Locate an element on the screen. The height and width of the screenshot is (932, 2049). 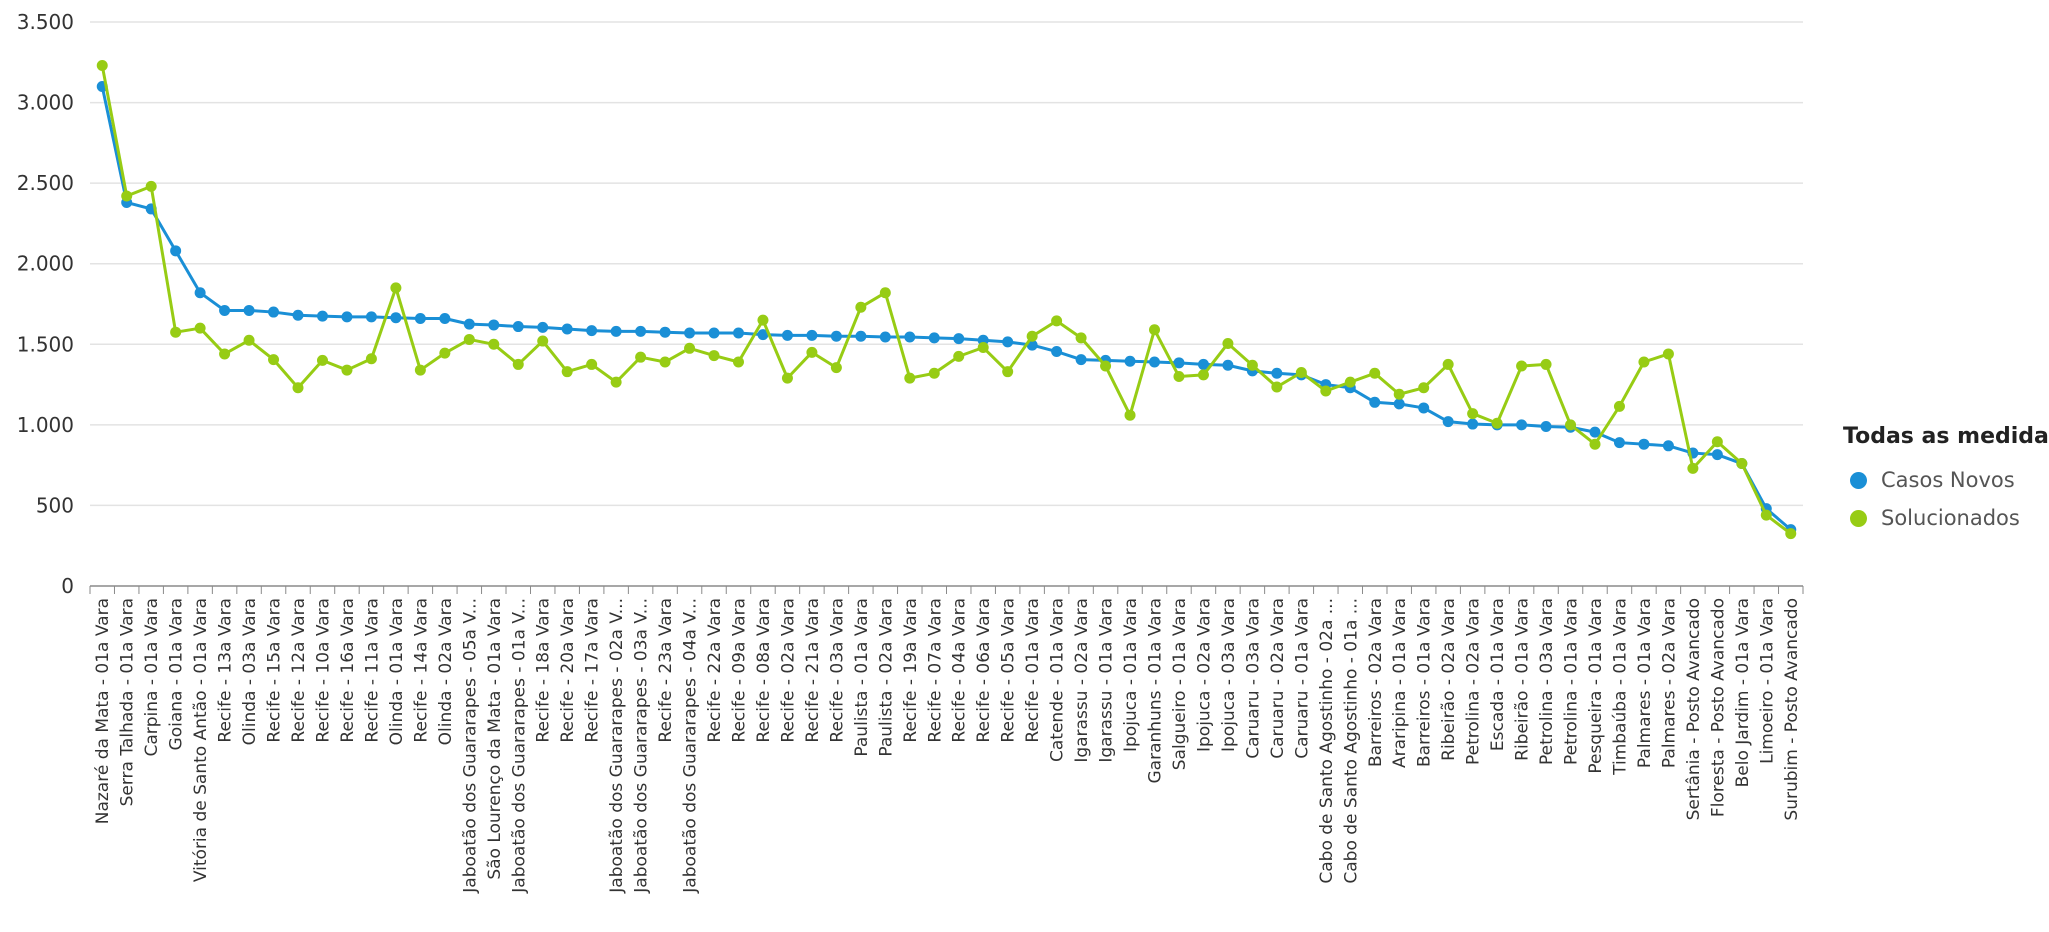
legend-item-solucionados: Solucionados is located at coordinates (1946, 518).